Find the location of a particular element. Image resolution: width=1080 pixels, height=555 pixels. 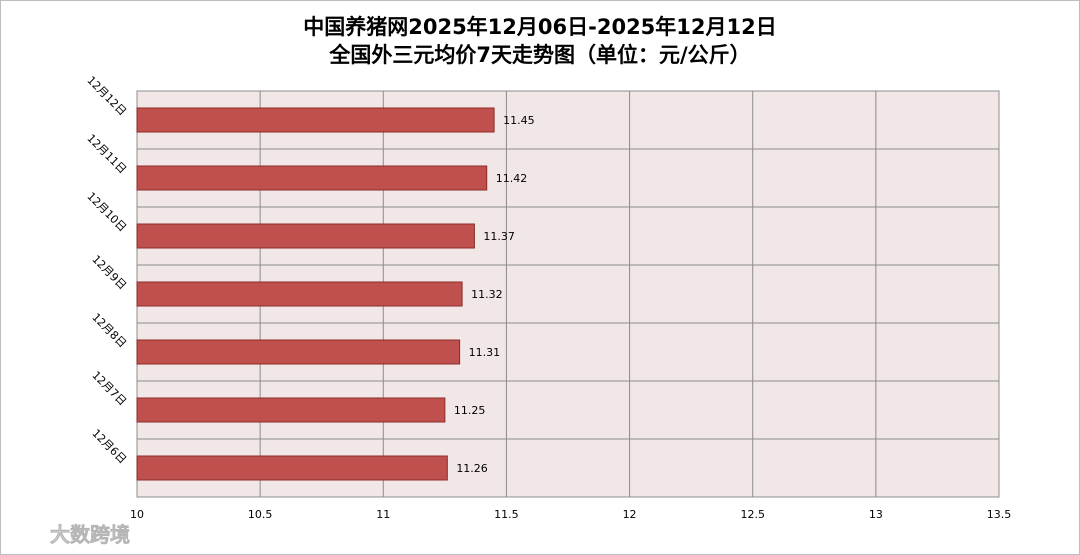

data-label: 11.32 is located at coordinates (487, 294).